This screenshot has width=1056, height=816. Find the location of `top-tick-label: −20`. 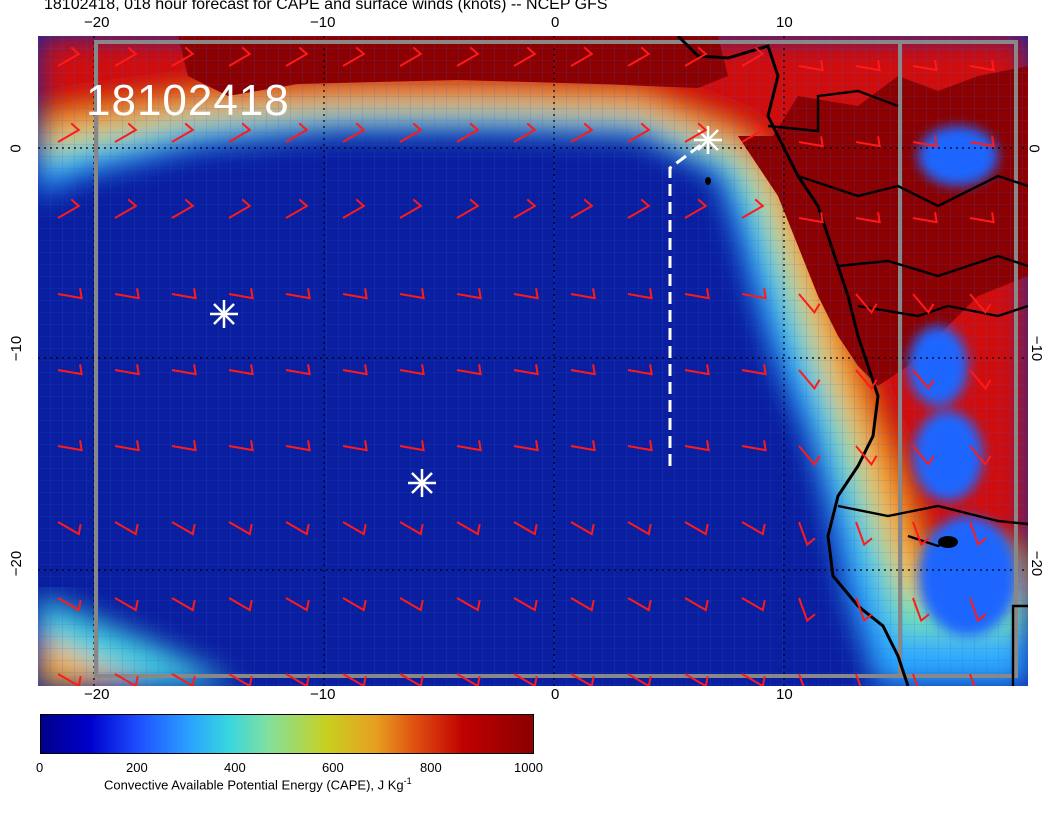

top-tick-label: −20 is located at coordinates (97, 22).